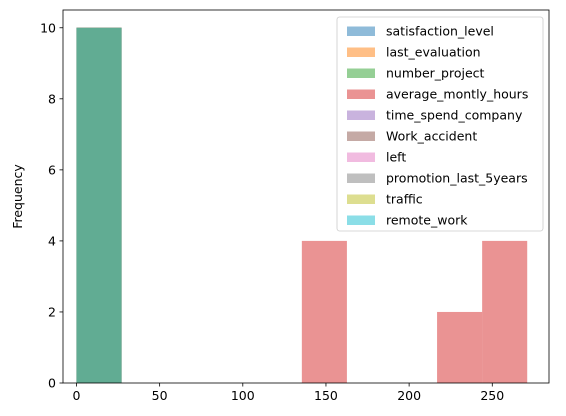 Image resolution: width=566 pixels, height=416 pixels. Describe the element at coordinates (435, 73) in the screenshot. I see `legend-label-number_project: number_project` at that location.